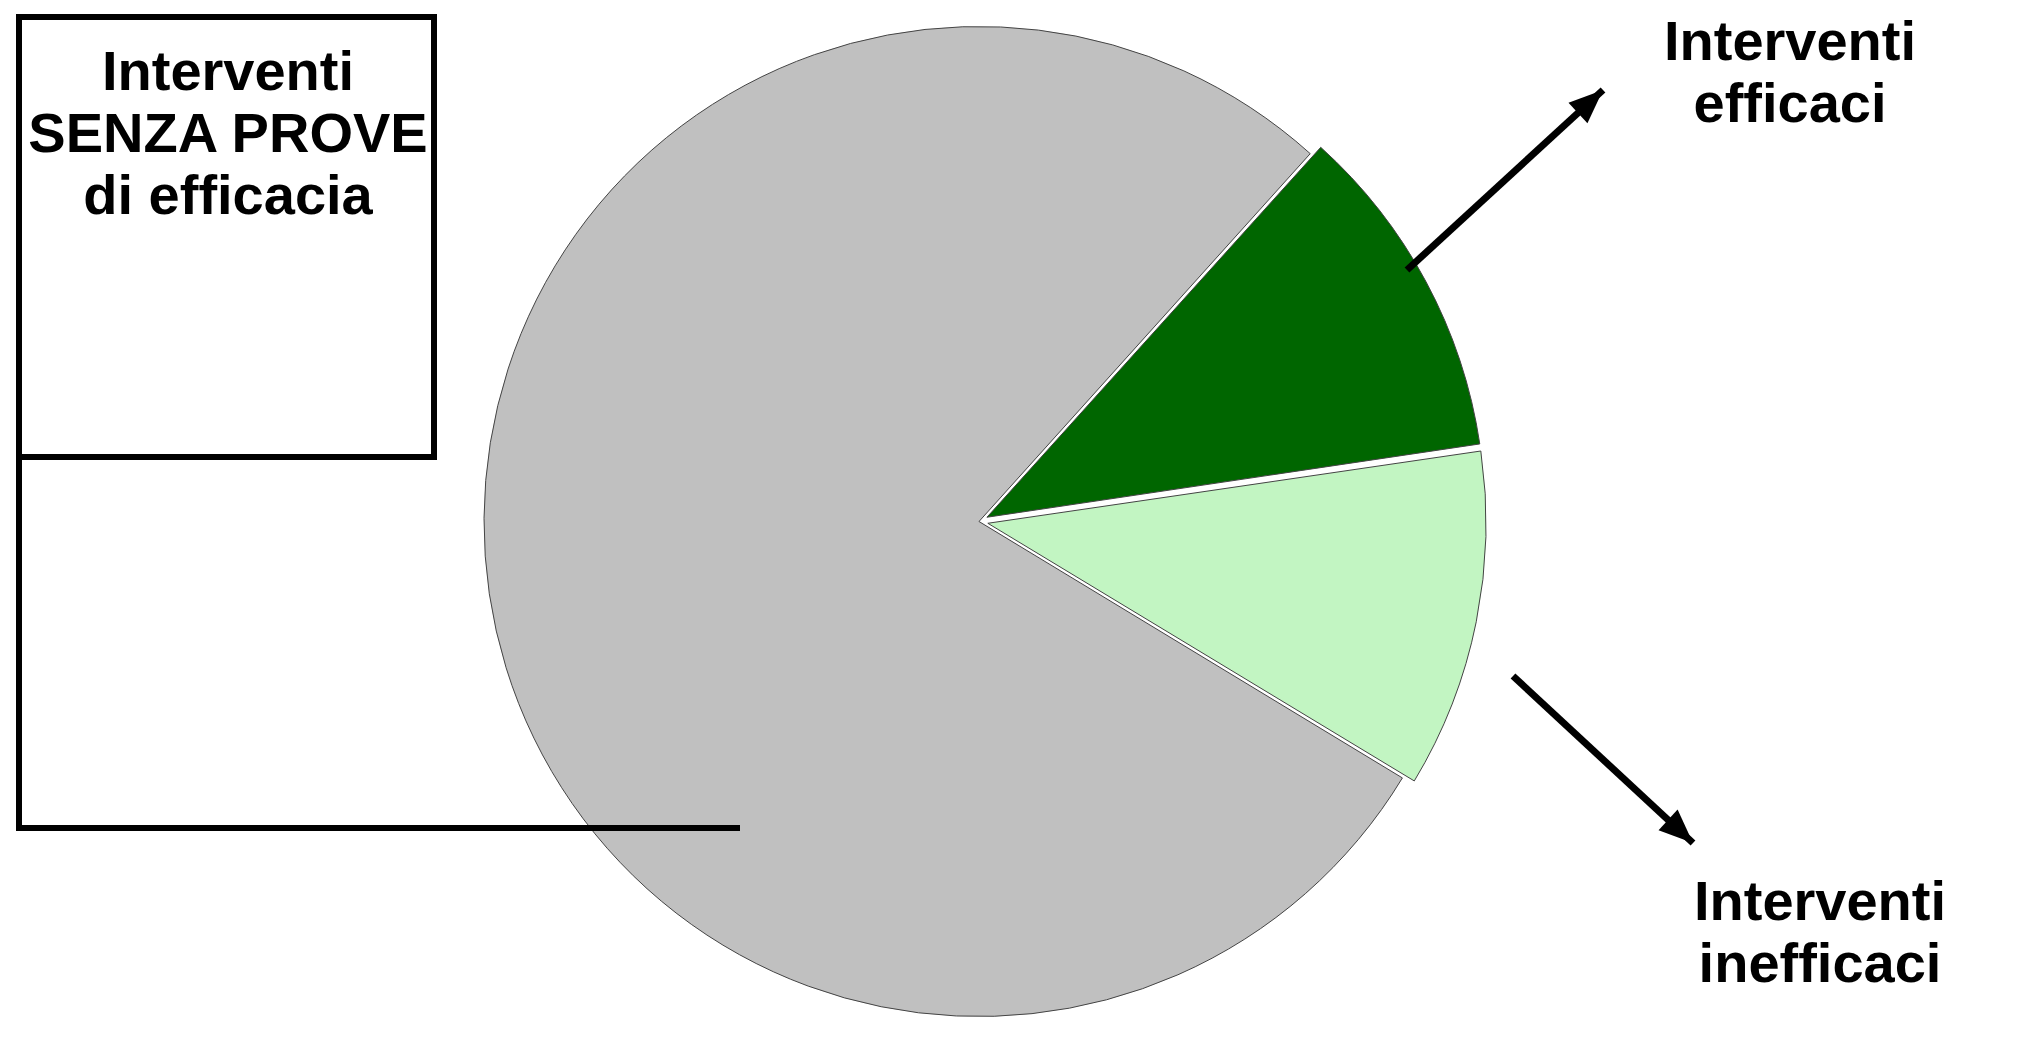  I want to click on slice-label: Interventi inefficaci, so click(1820, 931).